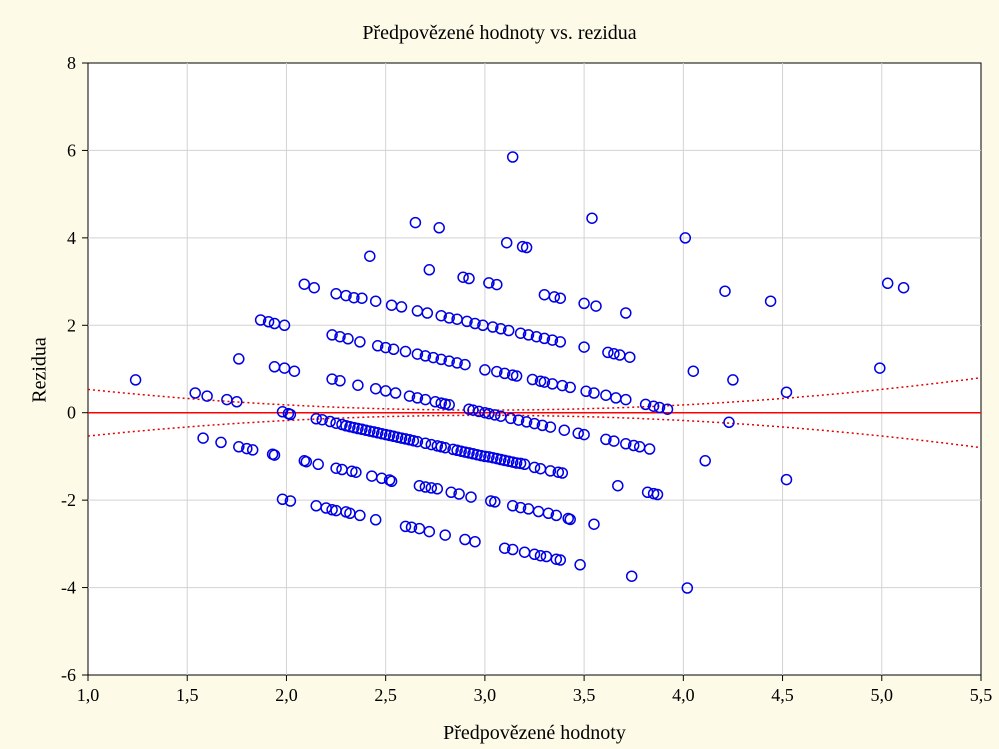 The image size is (999, 749). What do you see at coordinates (534, 412) in the screenshot?
I see `confidence-band` at bounding box center [534, 412].